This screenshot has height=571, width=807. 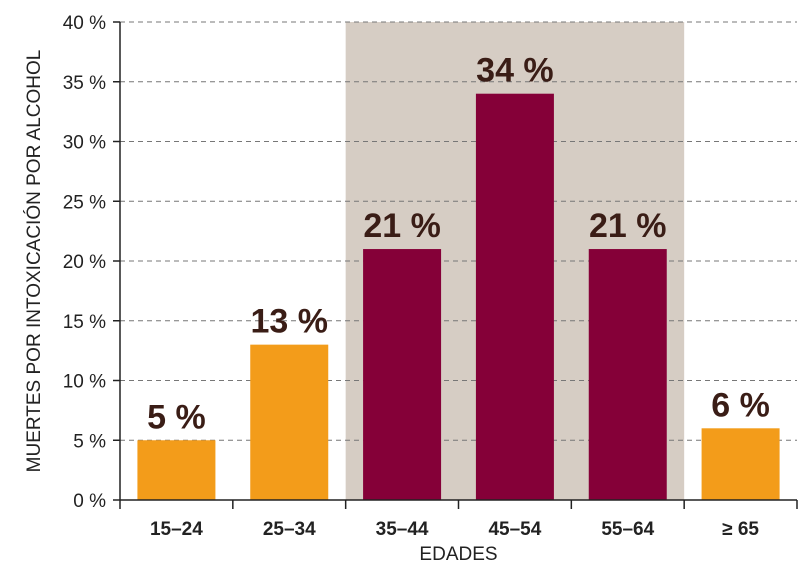 What do you see at coordinates (84, 83) in the screenshot?
I see `y-tick-label: 35 %` at bounding box center [84, 83].